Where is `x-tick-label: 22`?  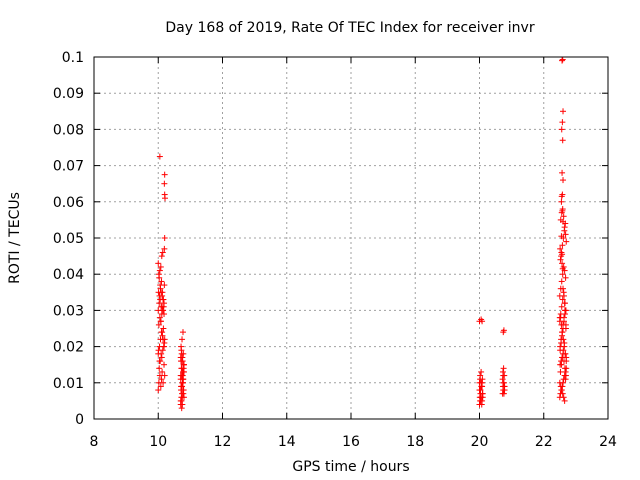
x-tick-label: 22 is located at coordinates (544, 442).